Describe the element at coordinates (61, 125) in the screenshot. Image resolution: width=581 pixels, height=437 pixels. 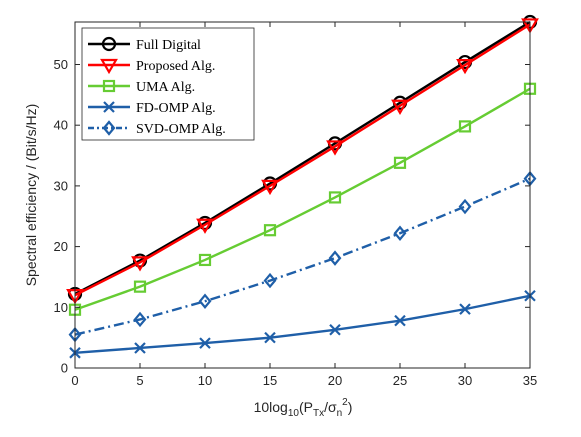
I see `y-tick-label: 40` at that location.